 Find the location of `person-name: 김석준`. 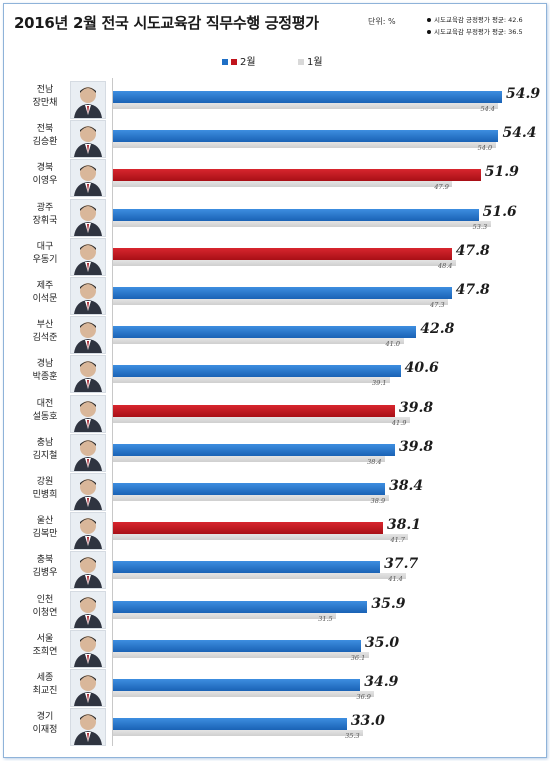

person-name: 김석준 is located at coordinates (45, 338).